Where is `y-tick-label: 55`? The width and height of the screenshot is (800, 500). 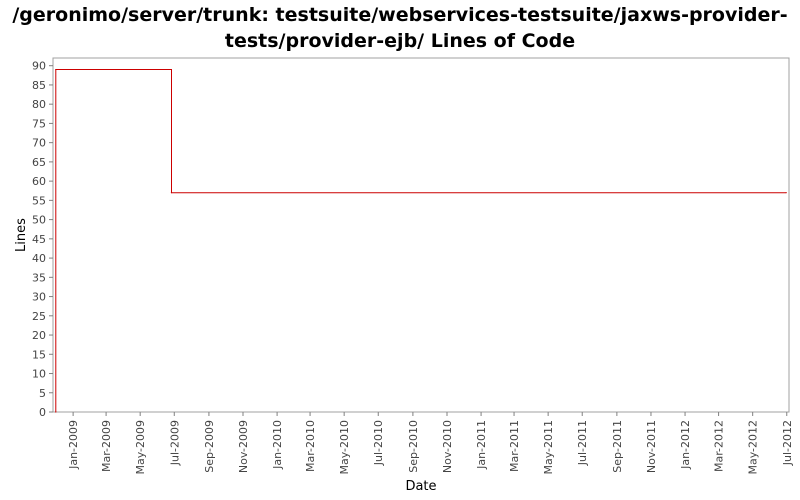 y-tick-label: 55 is located at coordinates (39, 200).